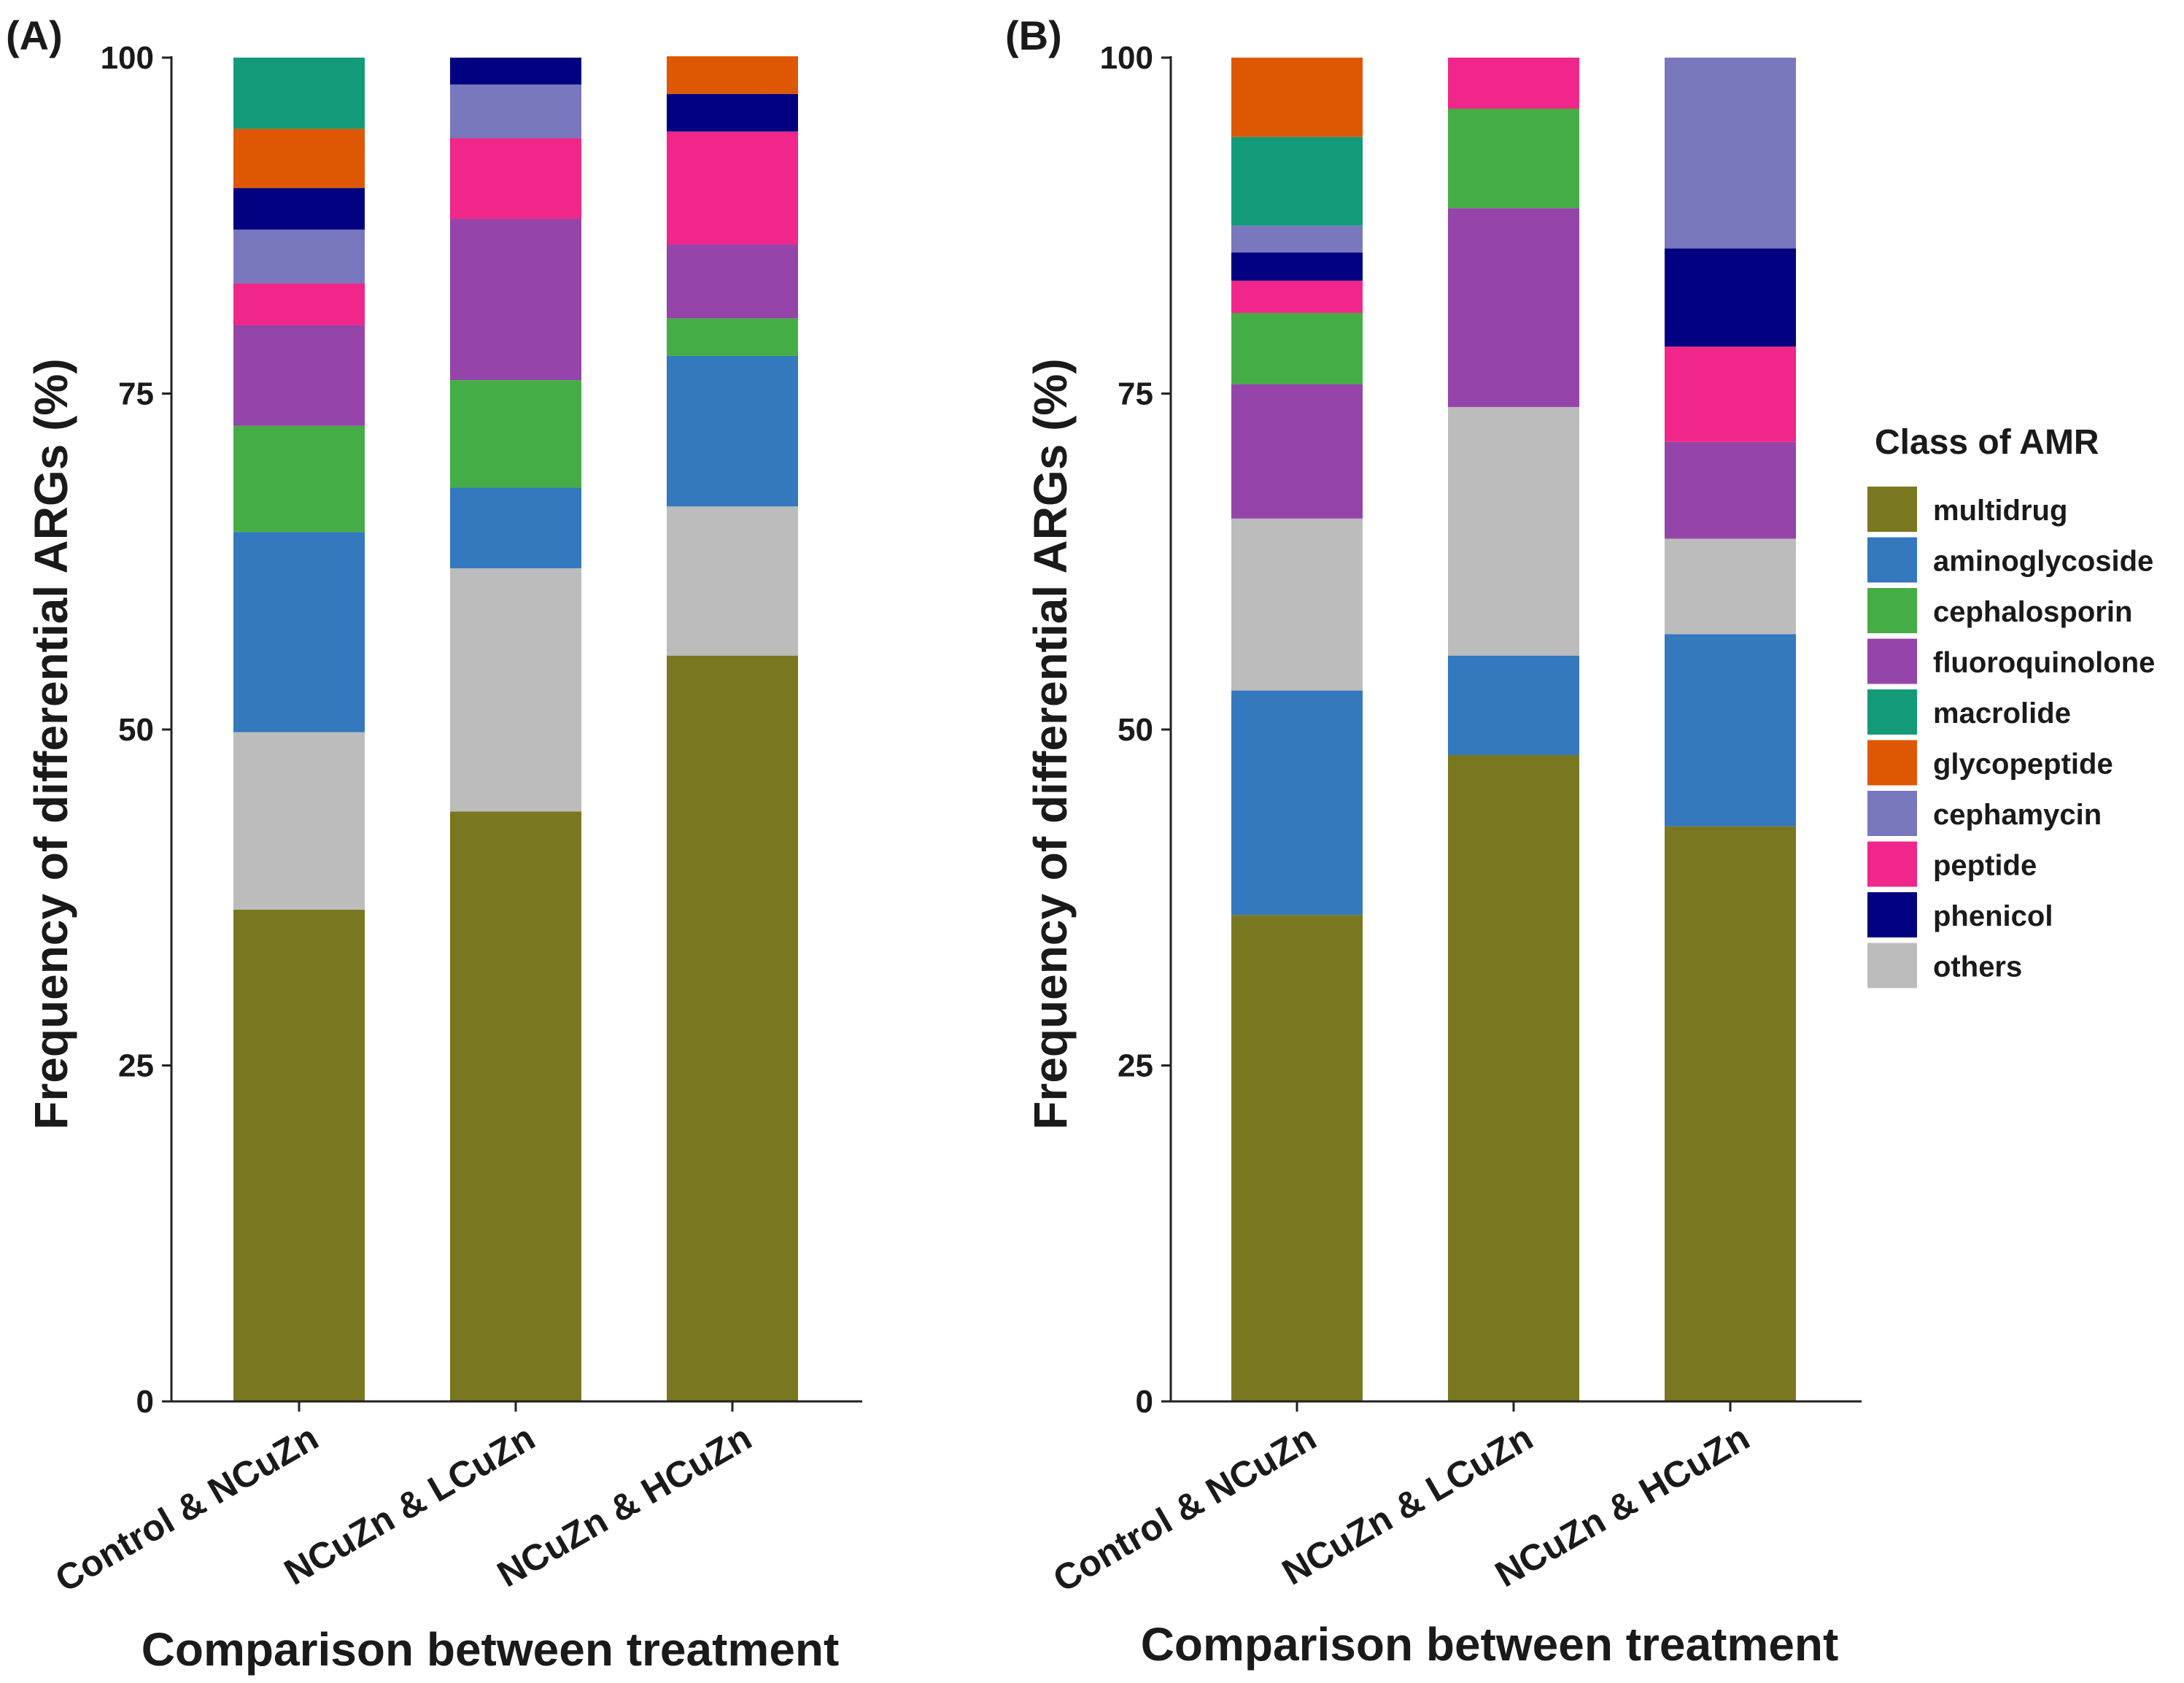  What do you see at coordinates (1892, 966) in the screenshot?
I see `legend-swatch-others` at bounding box center [1892, 966].